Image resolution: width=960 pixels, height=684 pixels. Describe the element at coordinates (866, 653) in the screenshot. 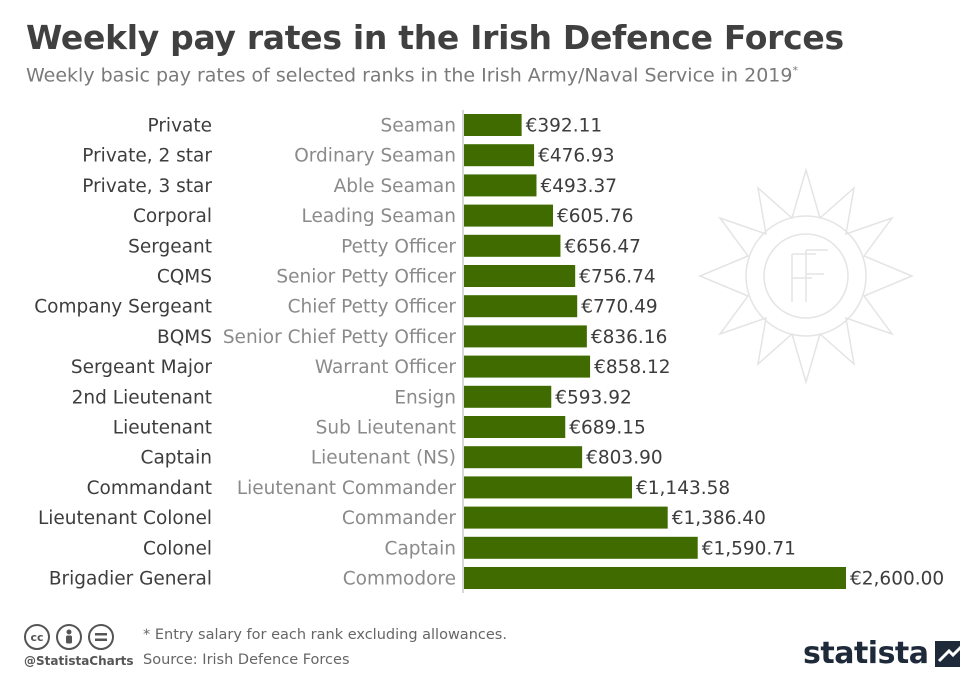

I see `statista-wordmark: statista` at that location.